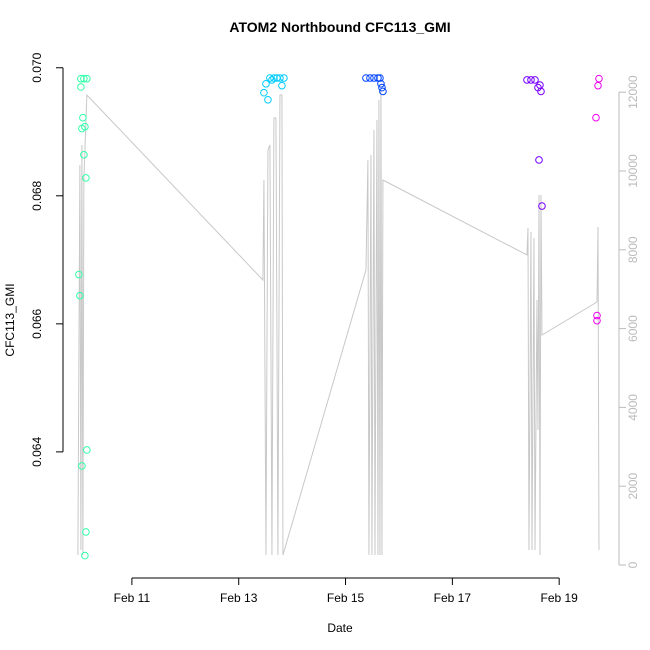  Describe the element at coordinates (239, 598) in the screenshot. I see `x-tick-label: Feb 13` at that location.